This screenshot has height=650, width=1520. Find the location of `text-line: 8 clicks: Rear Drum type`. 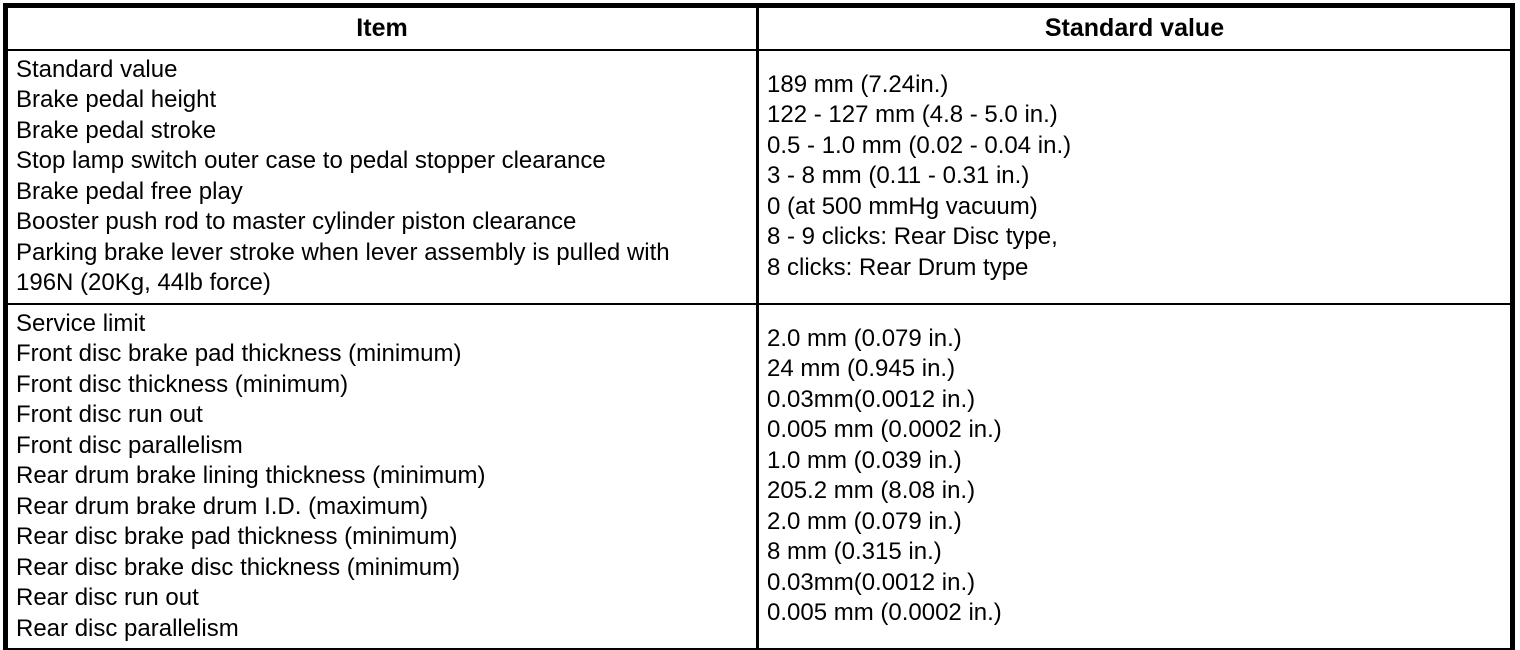

text-line: 8 clicks: Rear Drum type is located at coordinates (898, 267).